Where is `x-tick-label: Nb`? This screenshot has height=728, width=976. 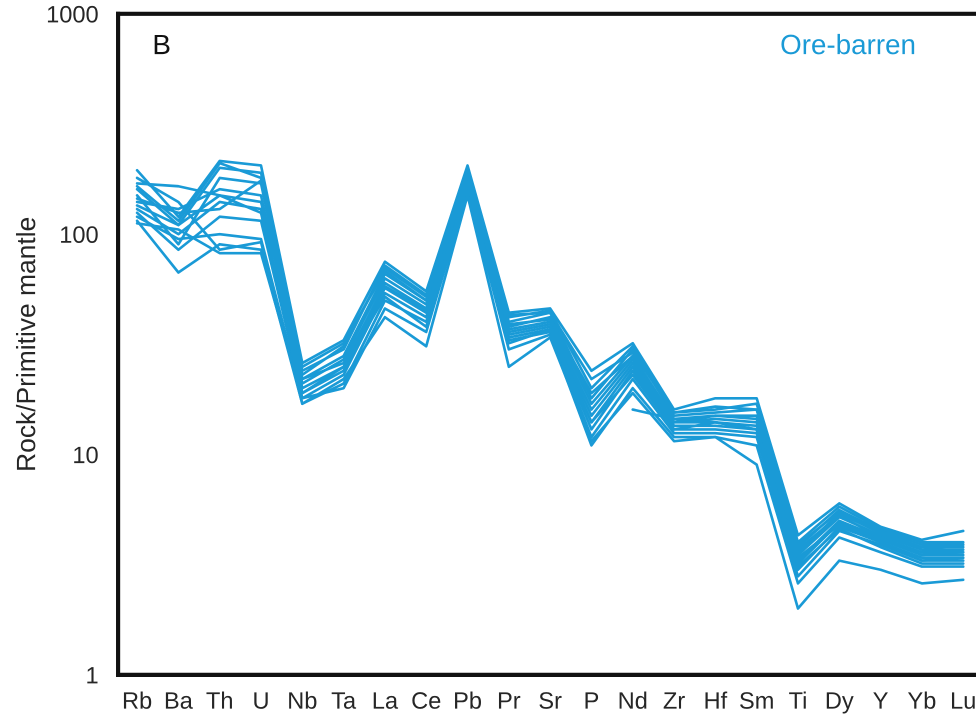
x-tick-label: Nb is located at coordinates (302, 700).